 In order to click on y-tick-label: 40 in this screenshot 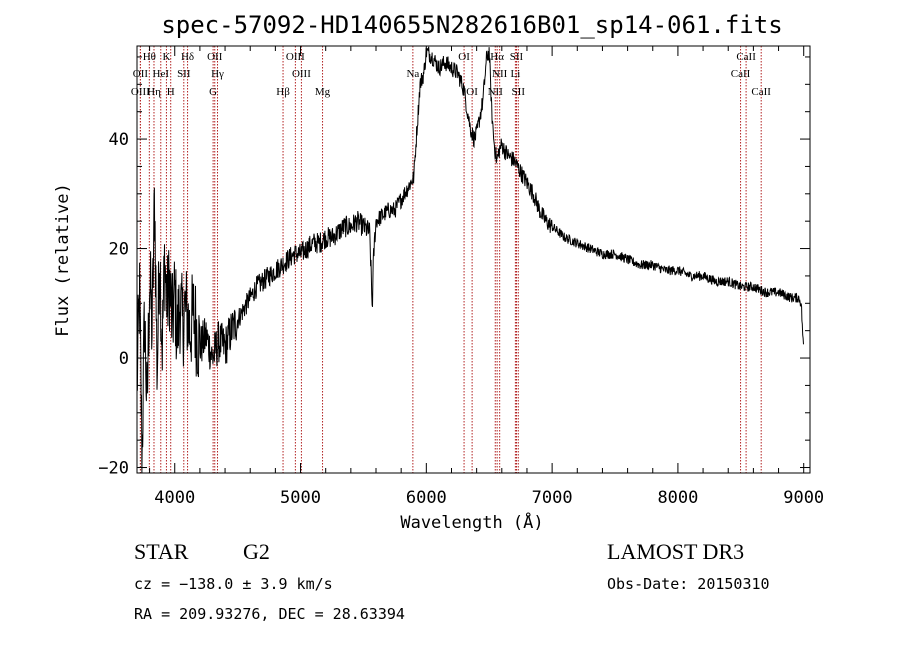, I will do `click(119, 140)`.